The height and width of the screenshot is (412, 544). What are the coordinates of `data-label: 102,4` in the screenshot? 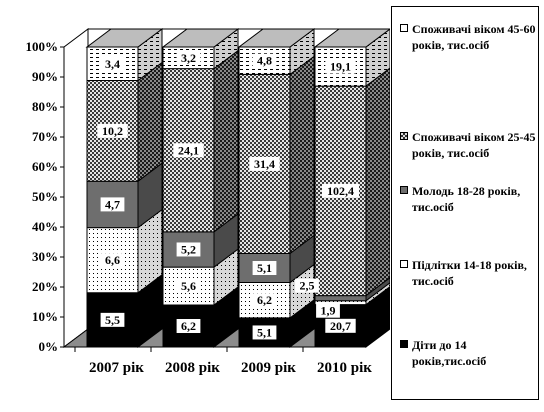 It's located at (340, 191).